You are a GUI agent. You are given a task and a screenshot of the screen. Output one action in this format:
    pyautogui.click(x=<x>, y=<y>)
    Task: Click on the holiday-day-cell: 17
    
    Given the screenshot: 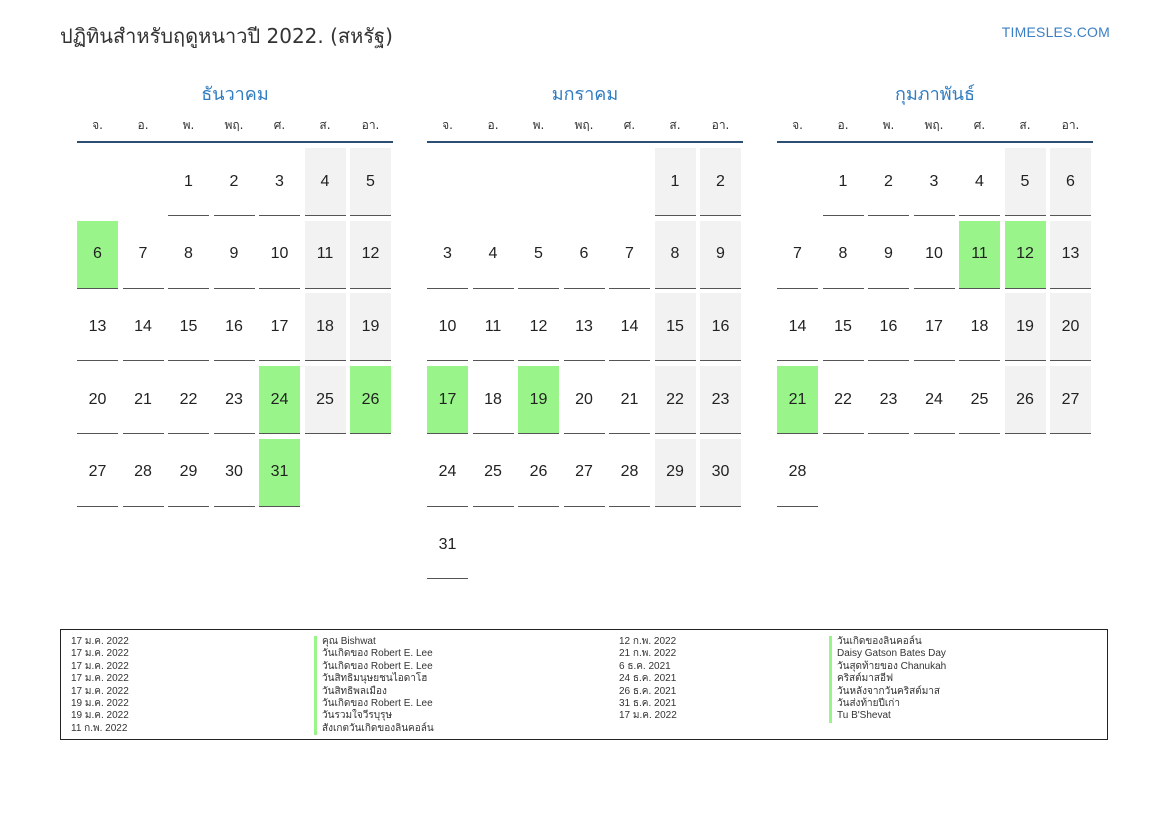 What is the action you would take?
    pyautogui.click(x=447, y=400)
    